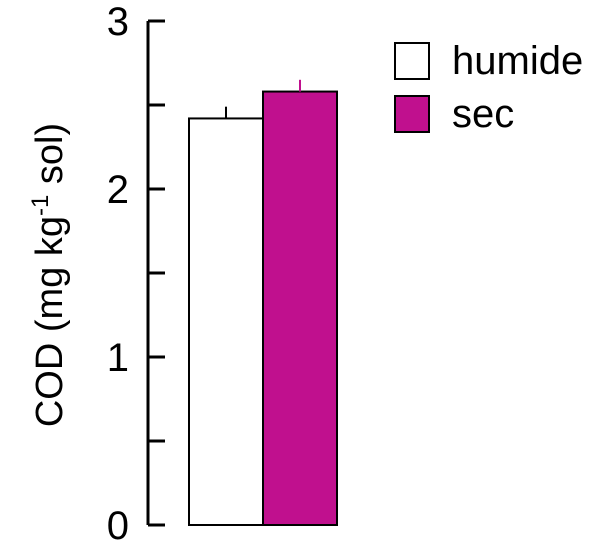  Describe the element at coordinates (118, 358) in the screenshot. I see `y-tick-label: 1` at that location.